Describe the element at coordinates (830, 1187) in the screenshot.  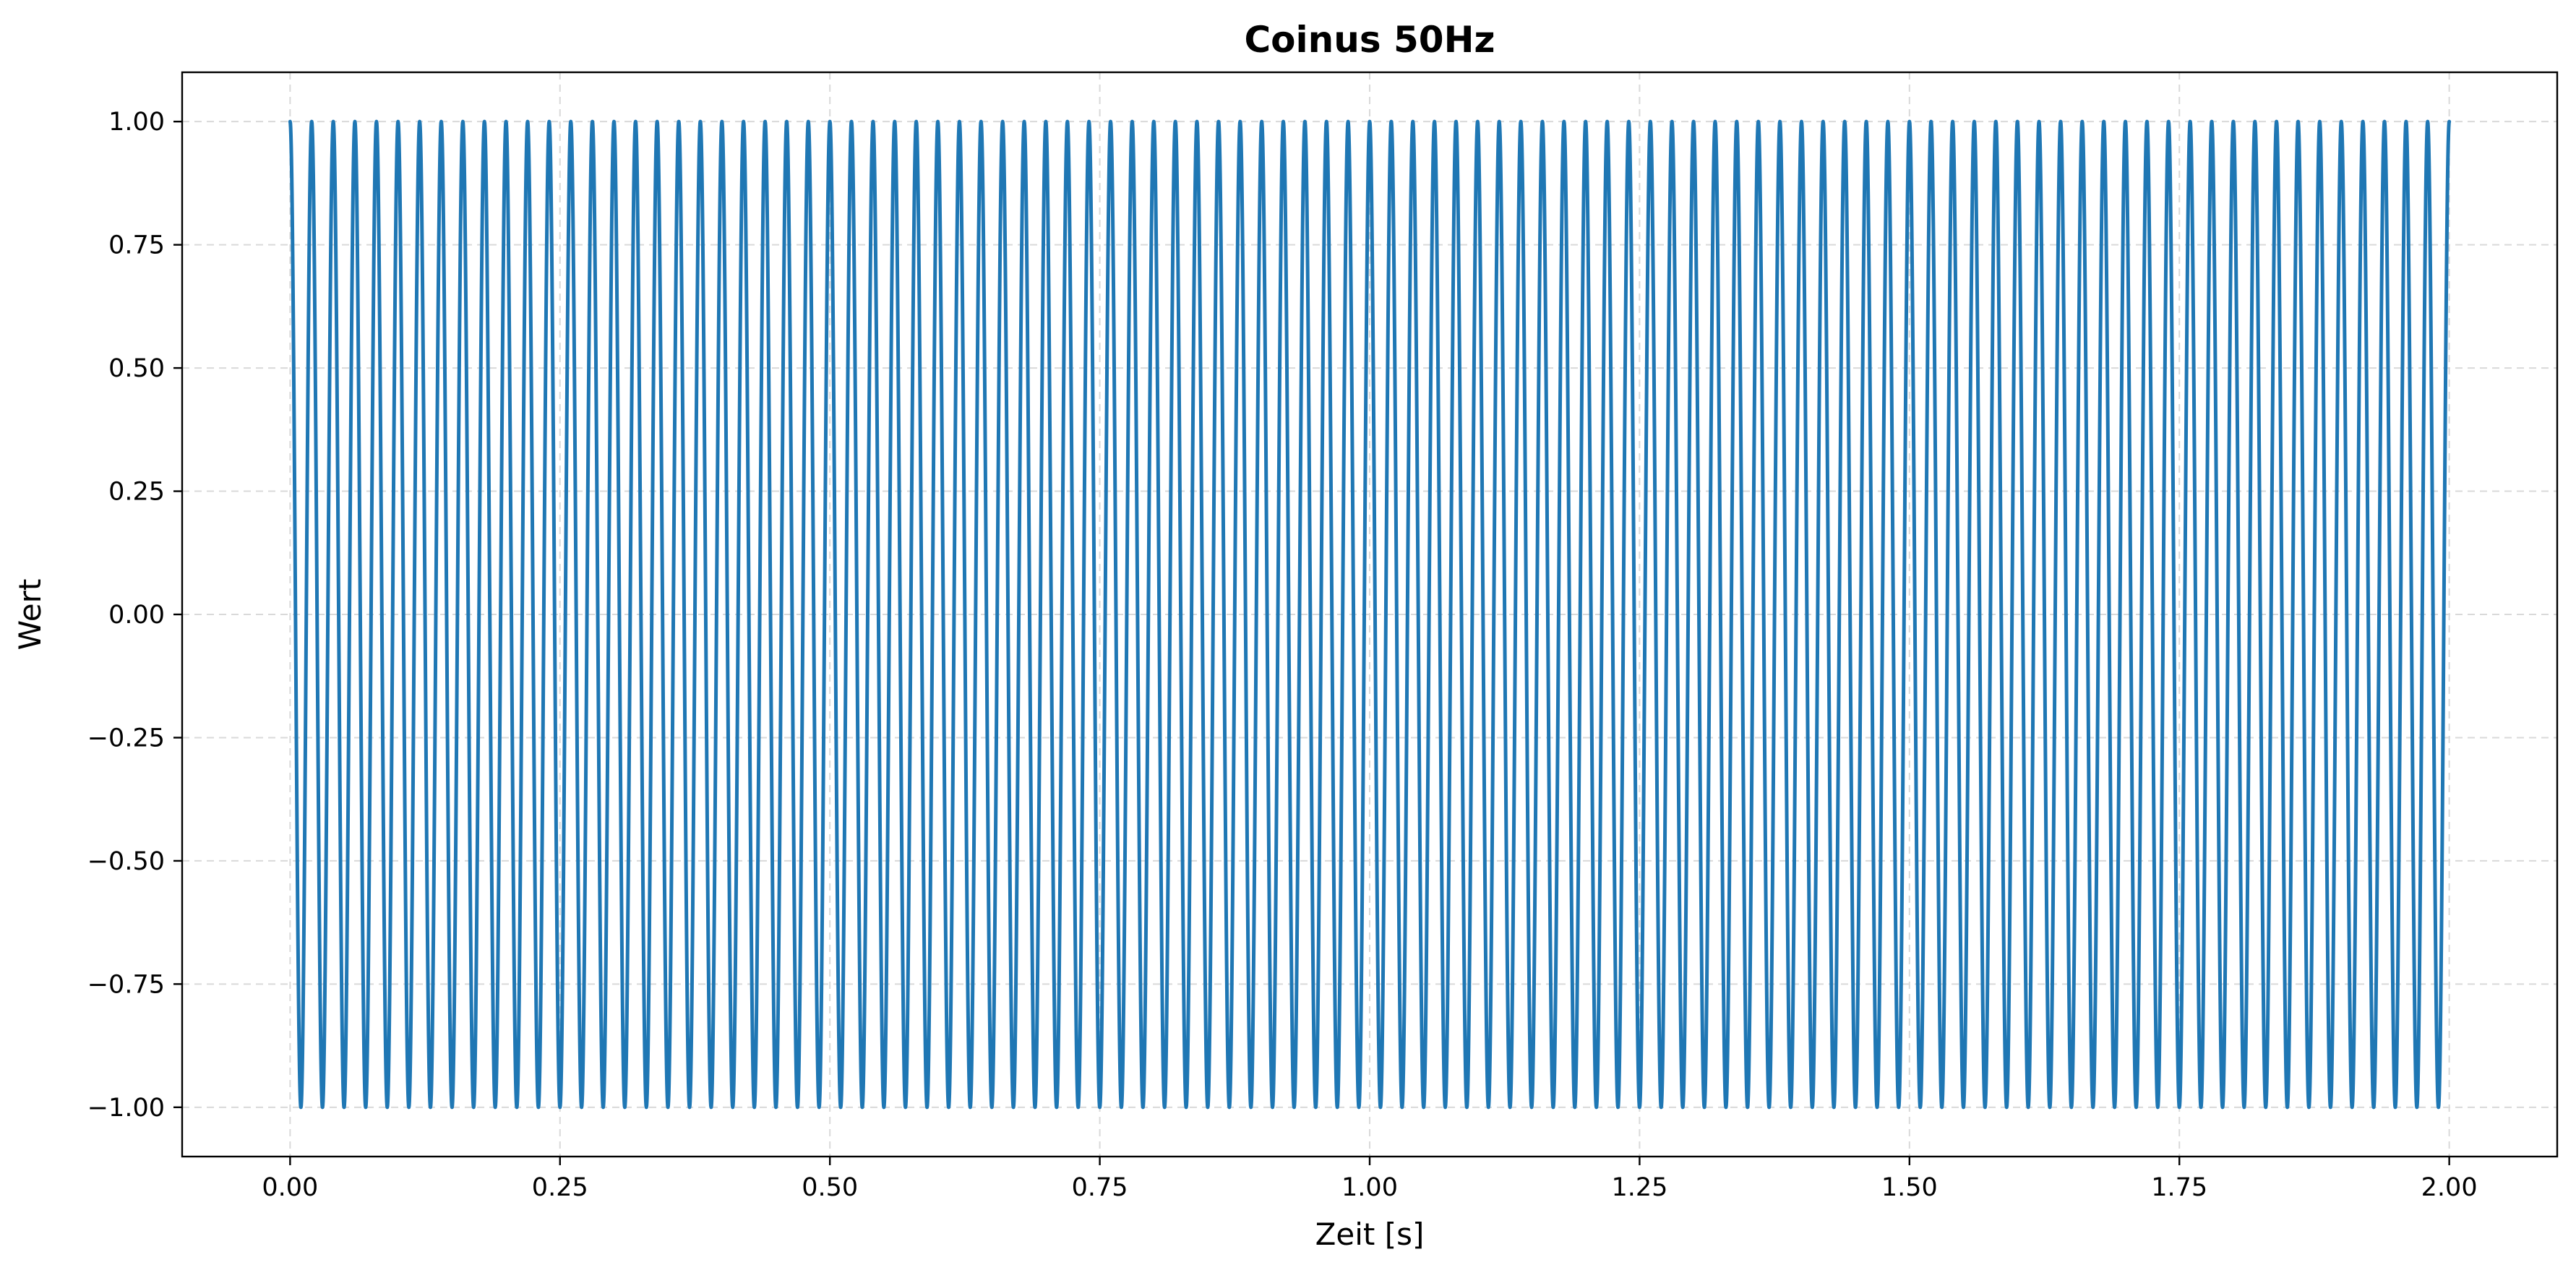
I see `x-tick-label: 0.50` at that location.